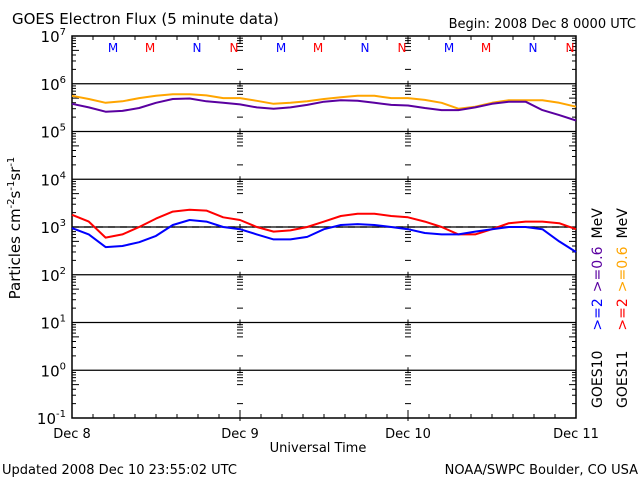  I want to click on y-tick-label: 10⁶, so click(53, 84).